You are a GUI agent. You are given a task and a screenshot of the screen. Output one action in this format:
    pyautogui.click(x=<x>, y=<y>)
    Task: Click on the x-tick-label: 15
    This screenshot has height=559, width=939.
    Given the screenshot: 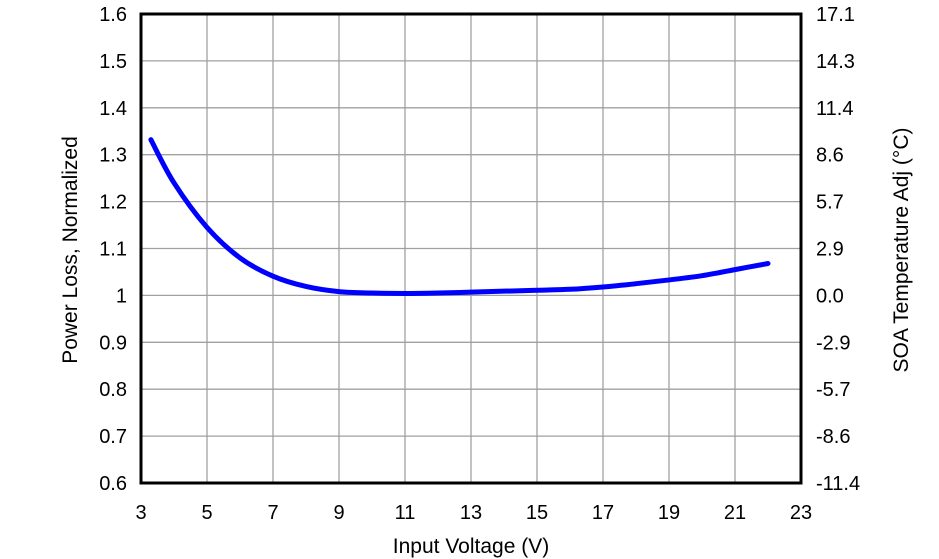 What is the action you would take?
    pyautogui.click(x=537, y=513)
    